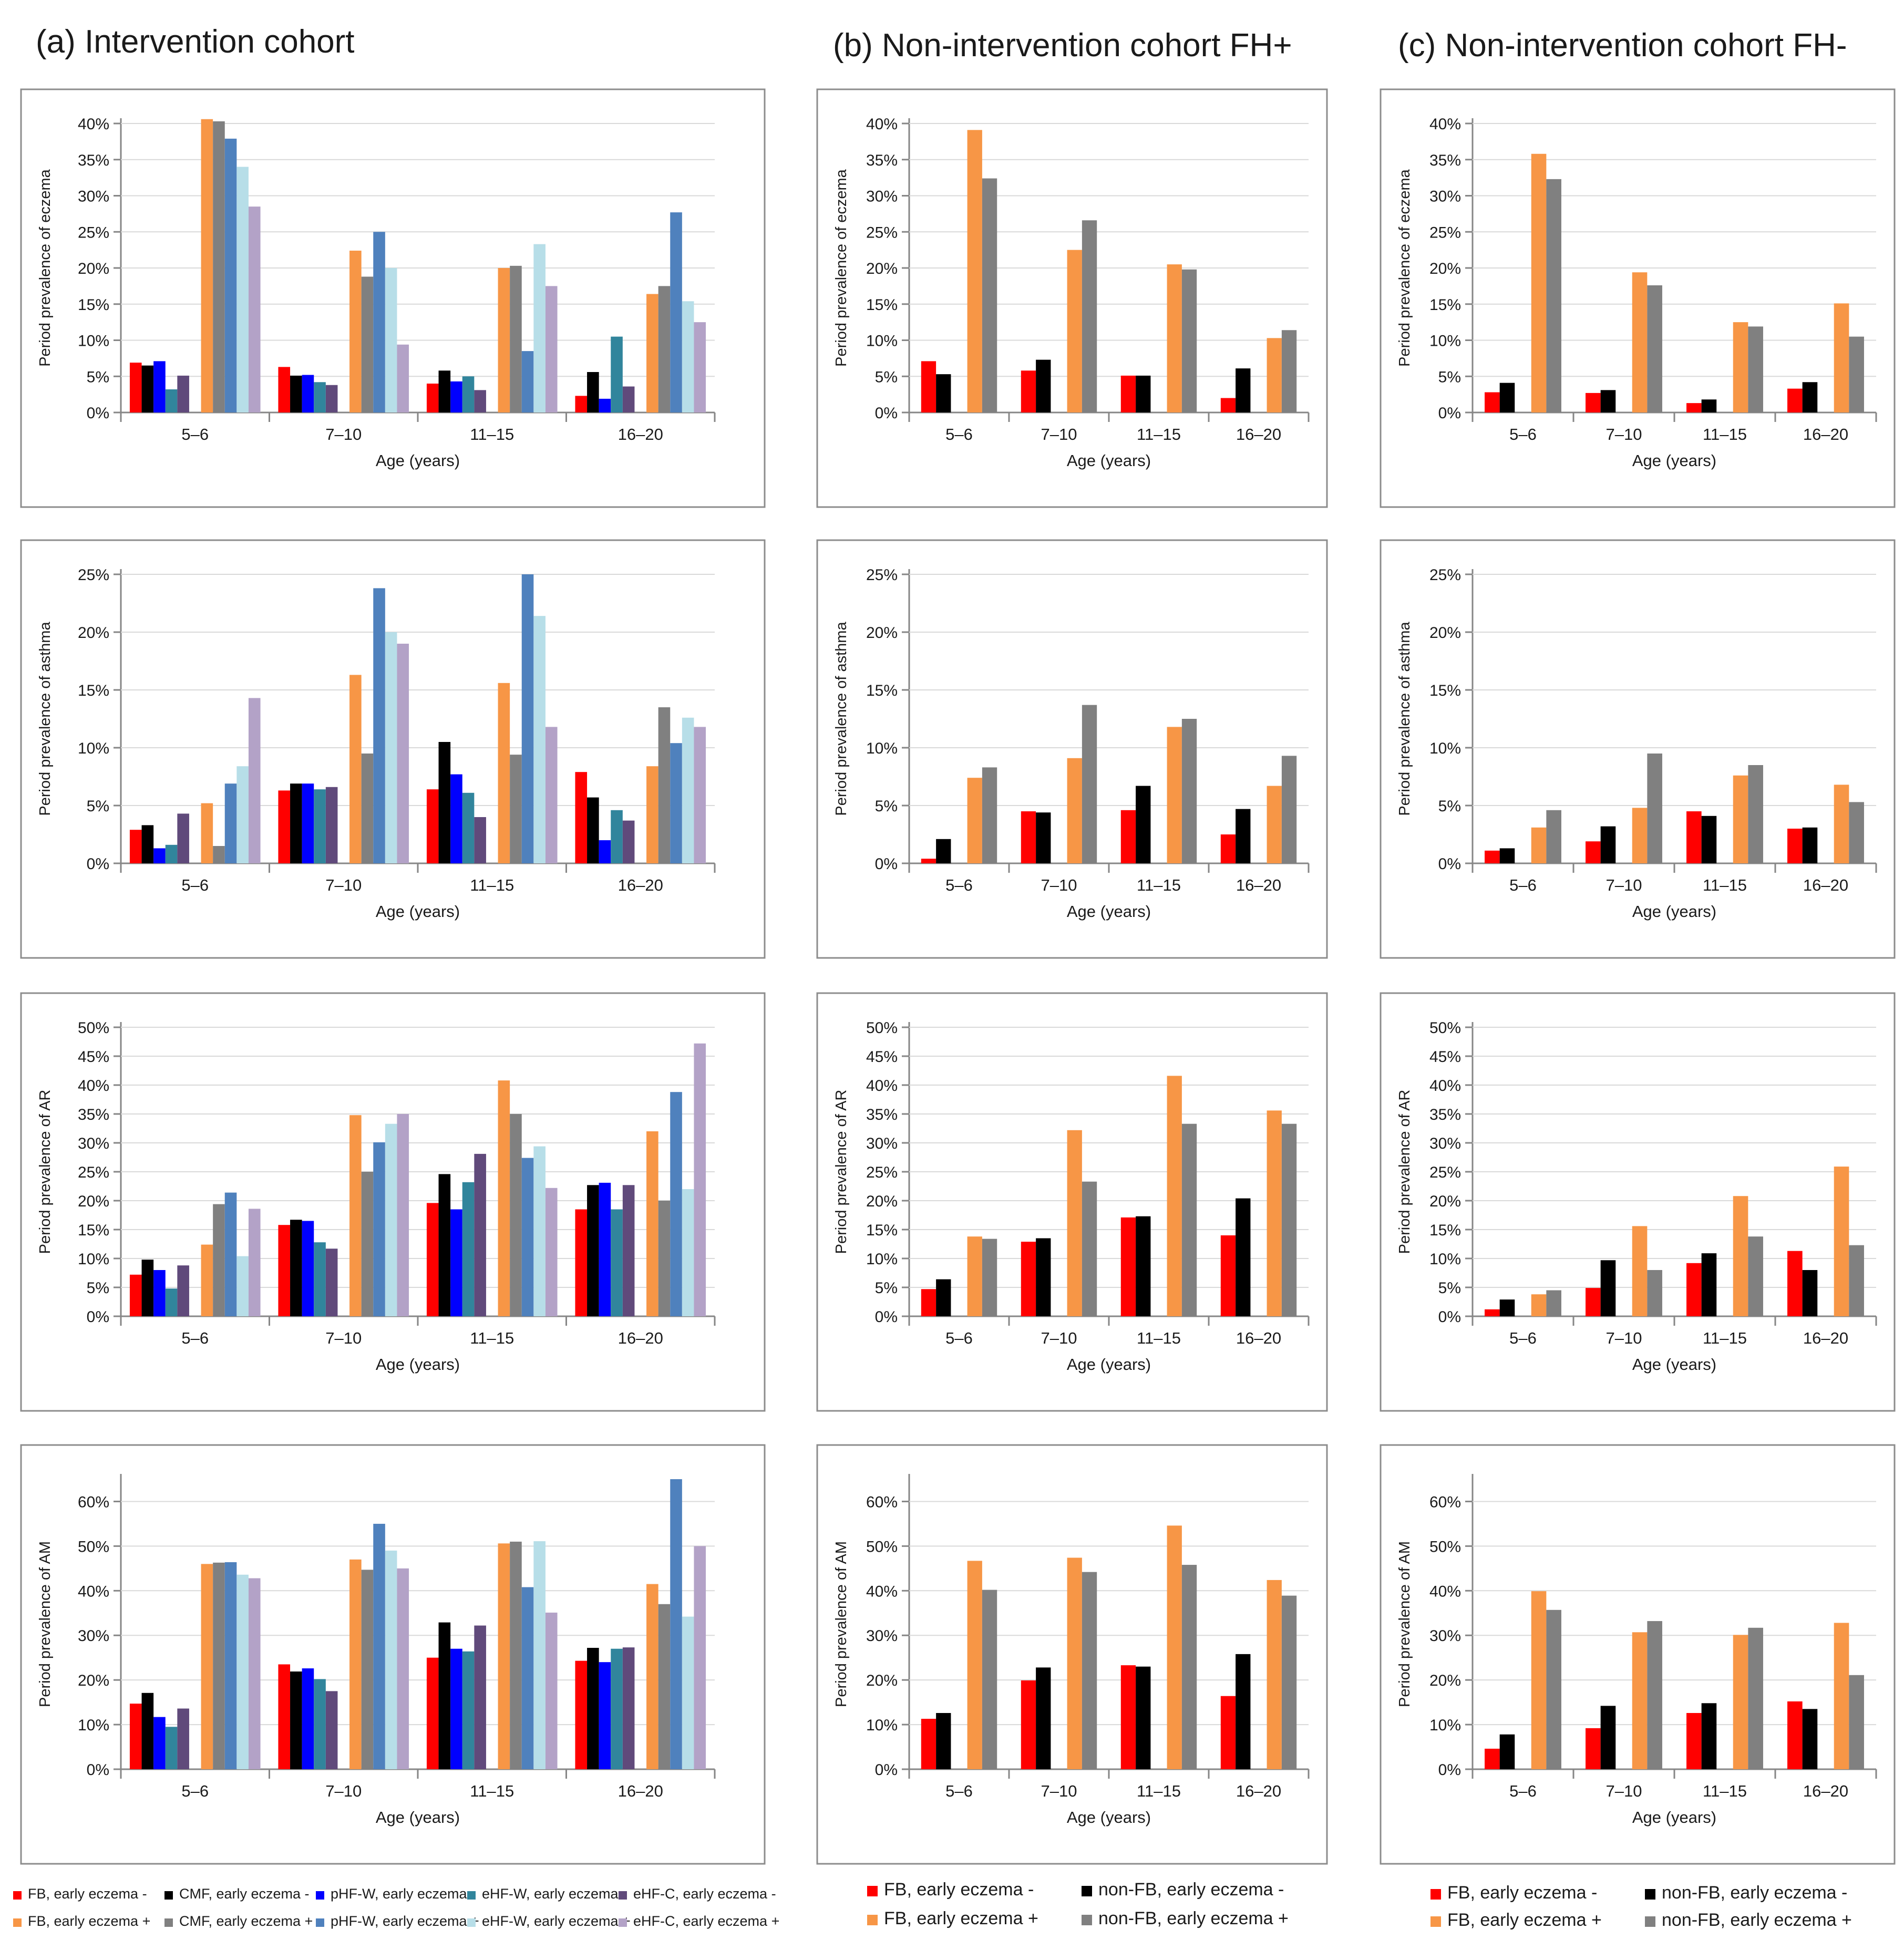 The width and height of the screenshot is (1904, 1940). Describe the element at coordinates (1523, 885) in the screenshot. I see `x-tick-label: 5–6` at that location.